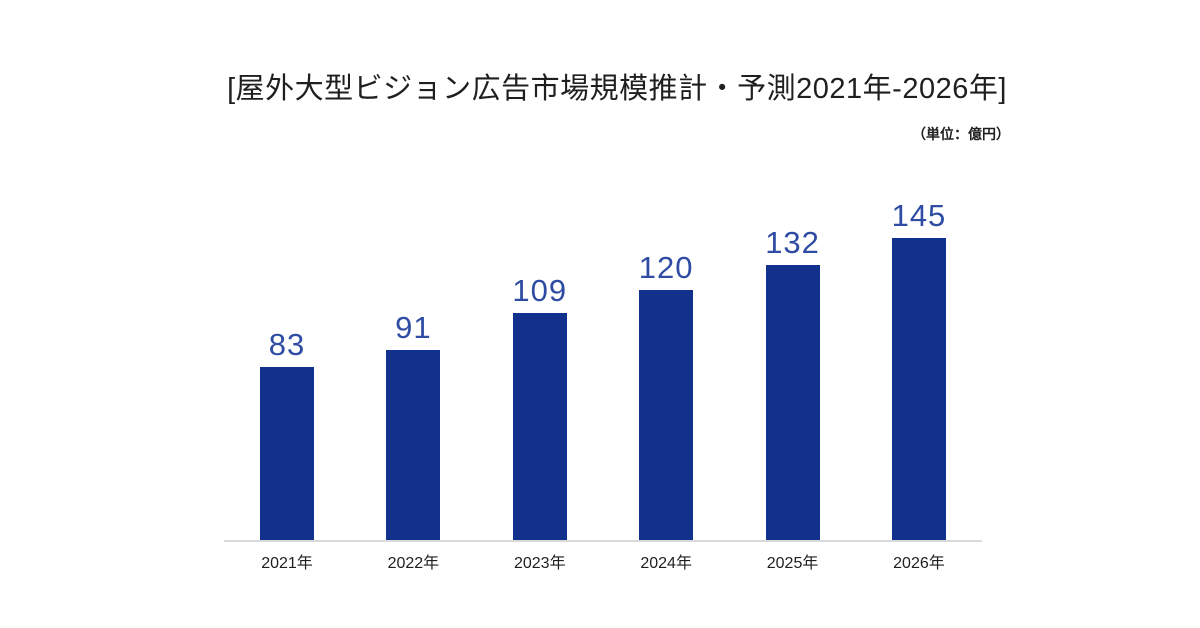 This screenshot has width=1200, height=628. Describe the element at coordinates (540, 290) in the screenshot. I see `bar-value-label: 109` at that location.